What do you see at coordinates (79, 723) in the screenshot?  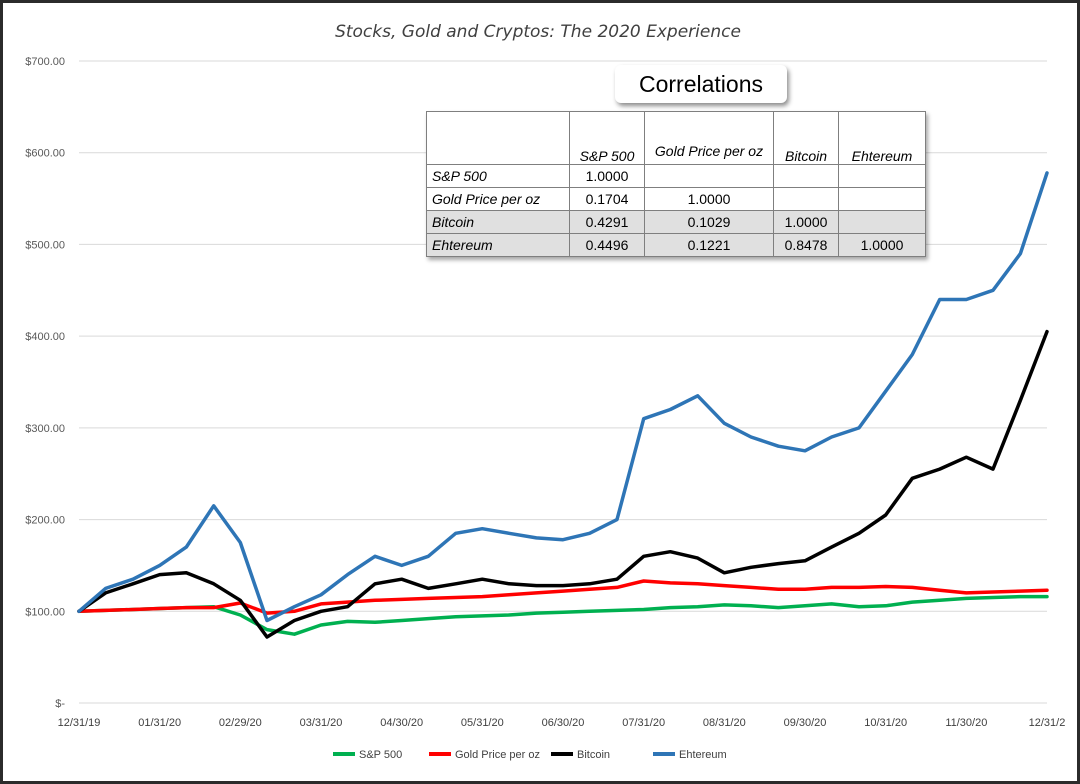 I see `x-tick-label: 12/31/19` at bounding box center [79, 723].